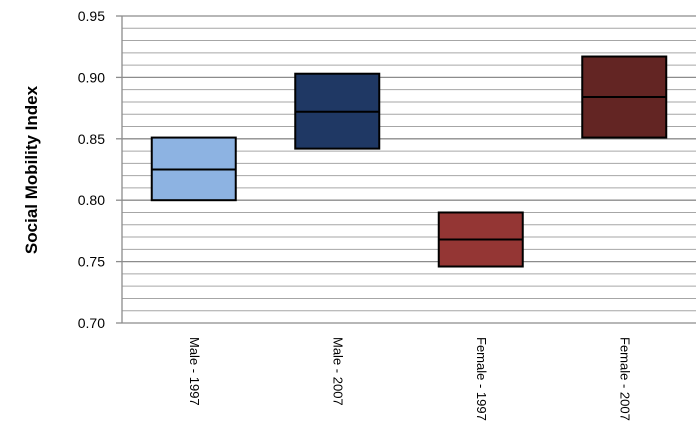 This screenshot has width=696, height=439. Describe the element at coordinates (624, 379) in the screenshot. I see `x-category-label: Female - 2007` at that location.